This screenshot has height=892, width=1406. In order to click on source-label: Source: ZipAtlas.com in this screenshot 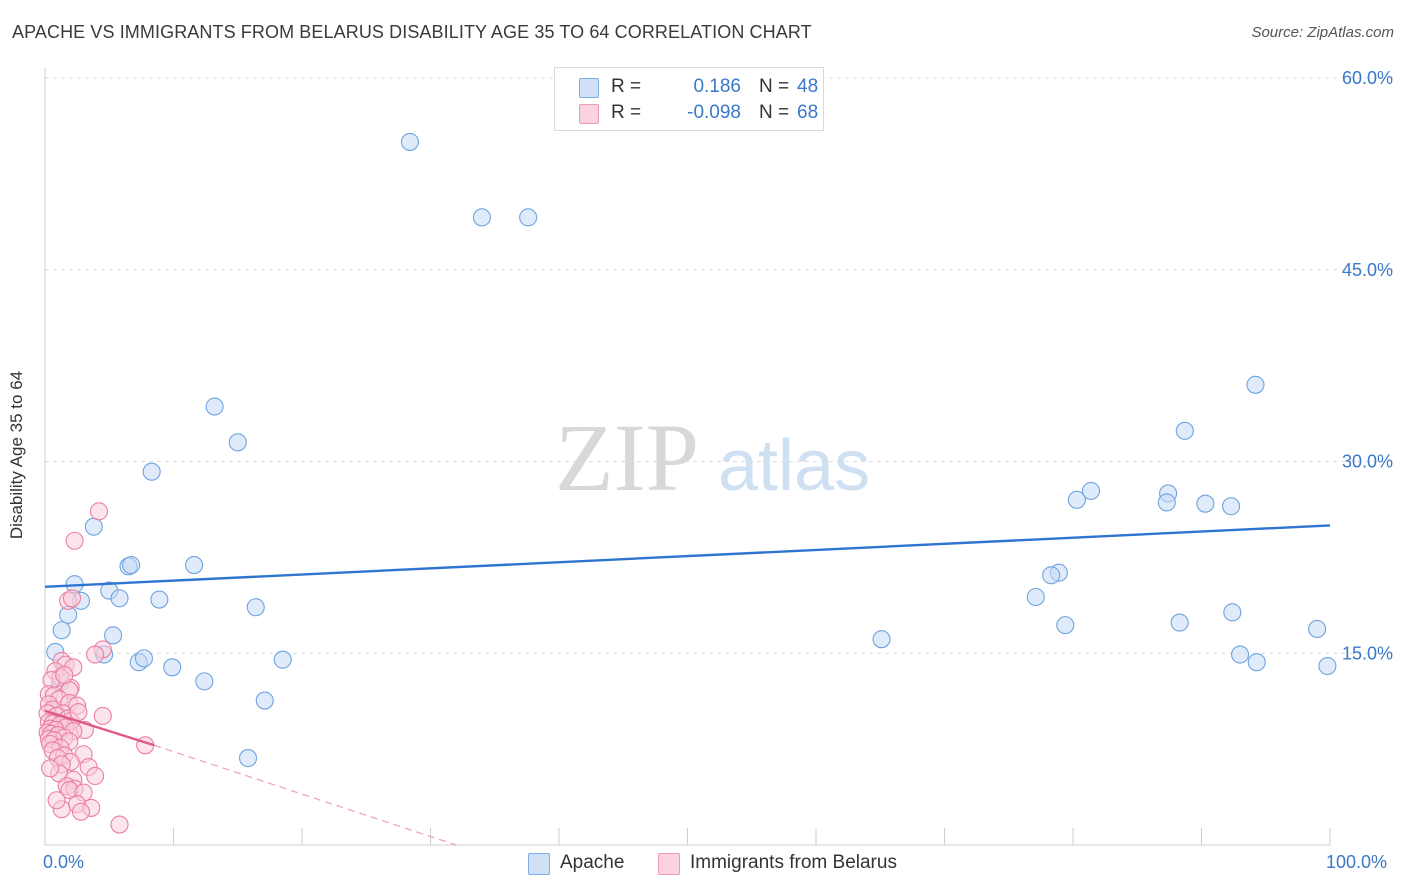, I will do `click(1322, 32)`.